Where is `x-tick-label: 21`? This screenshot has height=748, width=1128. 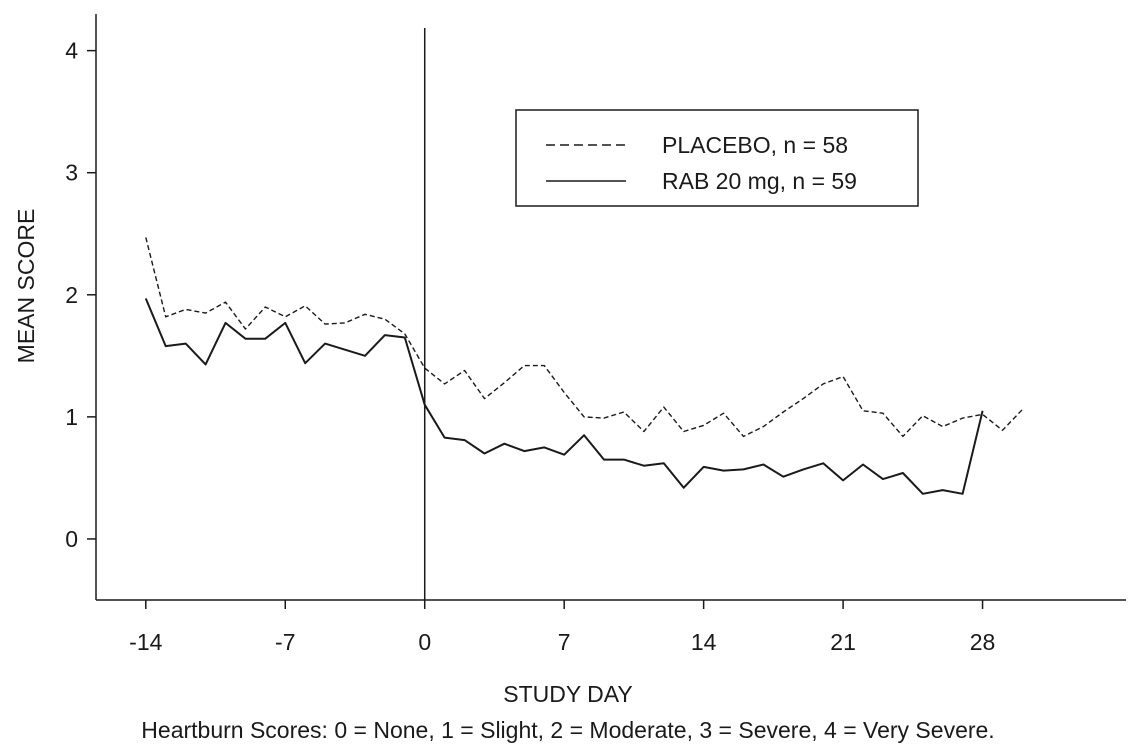
x-tick-label: 21 is located at coordinates (843, 642).